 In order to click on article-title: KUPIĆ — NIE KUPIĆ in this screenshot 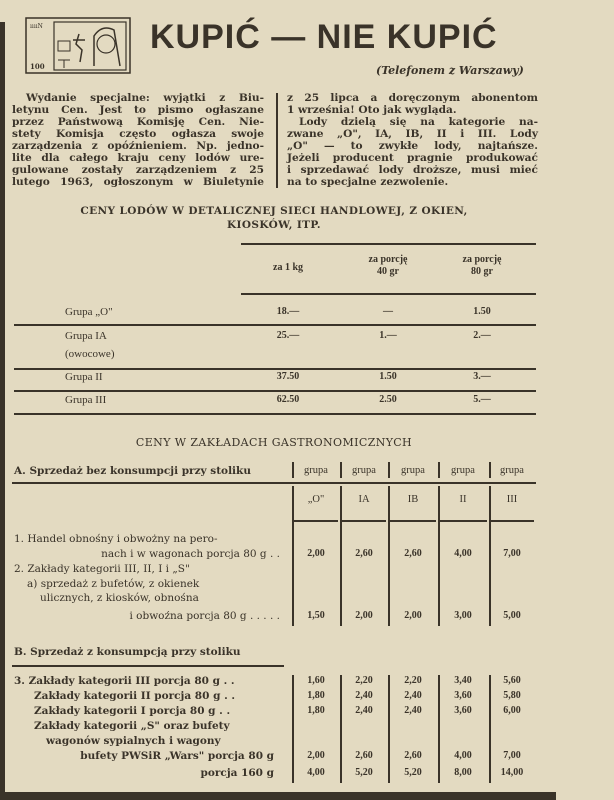, I will do `click(324, 37)`.